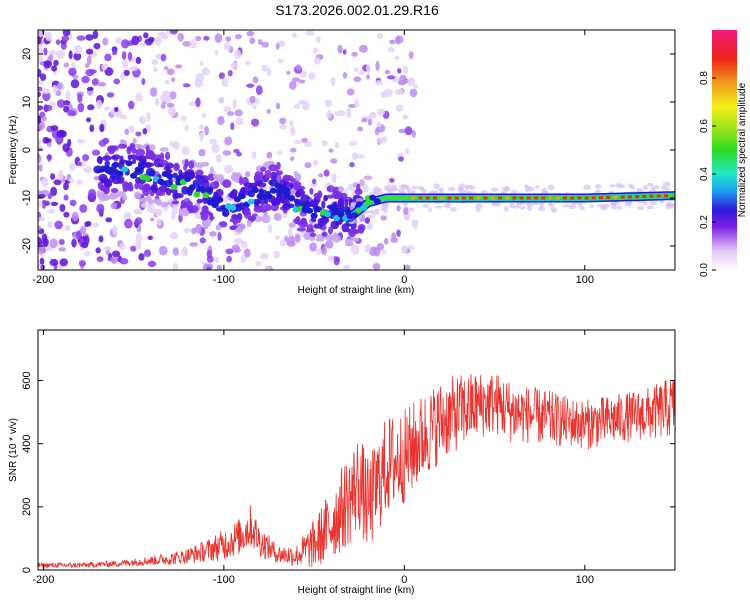 The height and width of the screenshot is (600, 750). Describe the element at coordinates (27, 150) in the screenshot. I see `spectrogram-ytick-label: 0` at that location.